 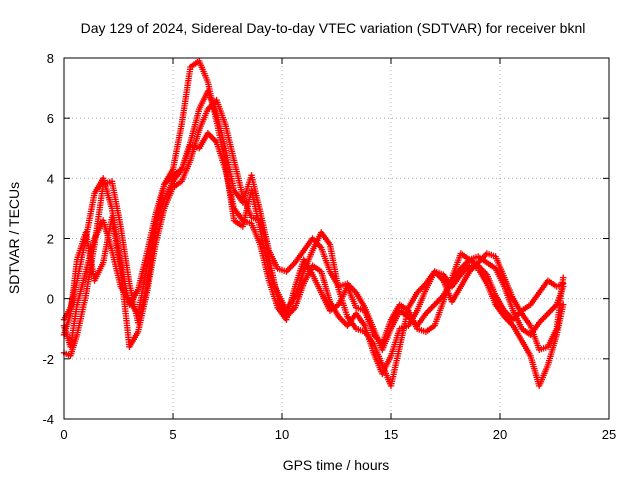 I want to click on x-tick-label: 5, so click(x=172, y=434).